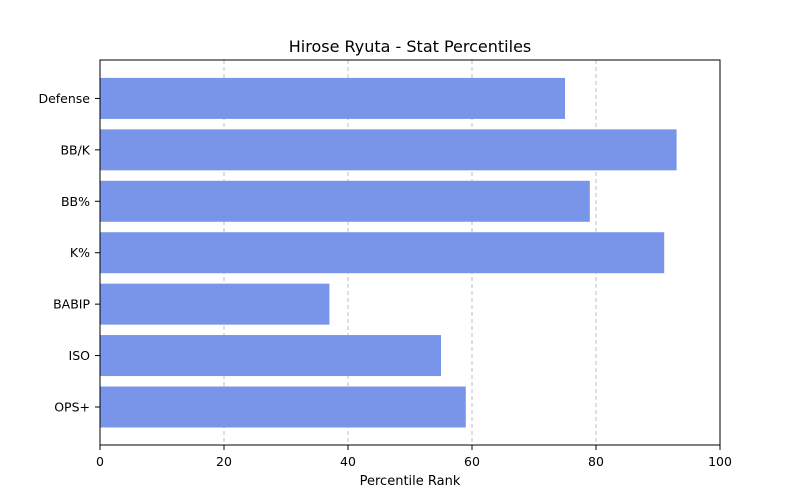 The image size is (800, 504). I want to click on y-tick-label: BB%, so click(75, 201).